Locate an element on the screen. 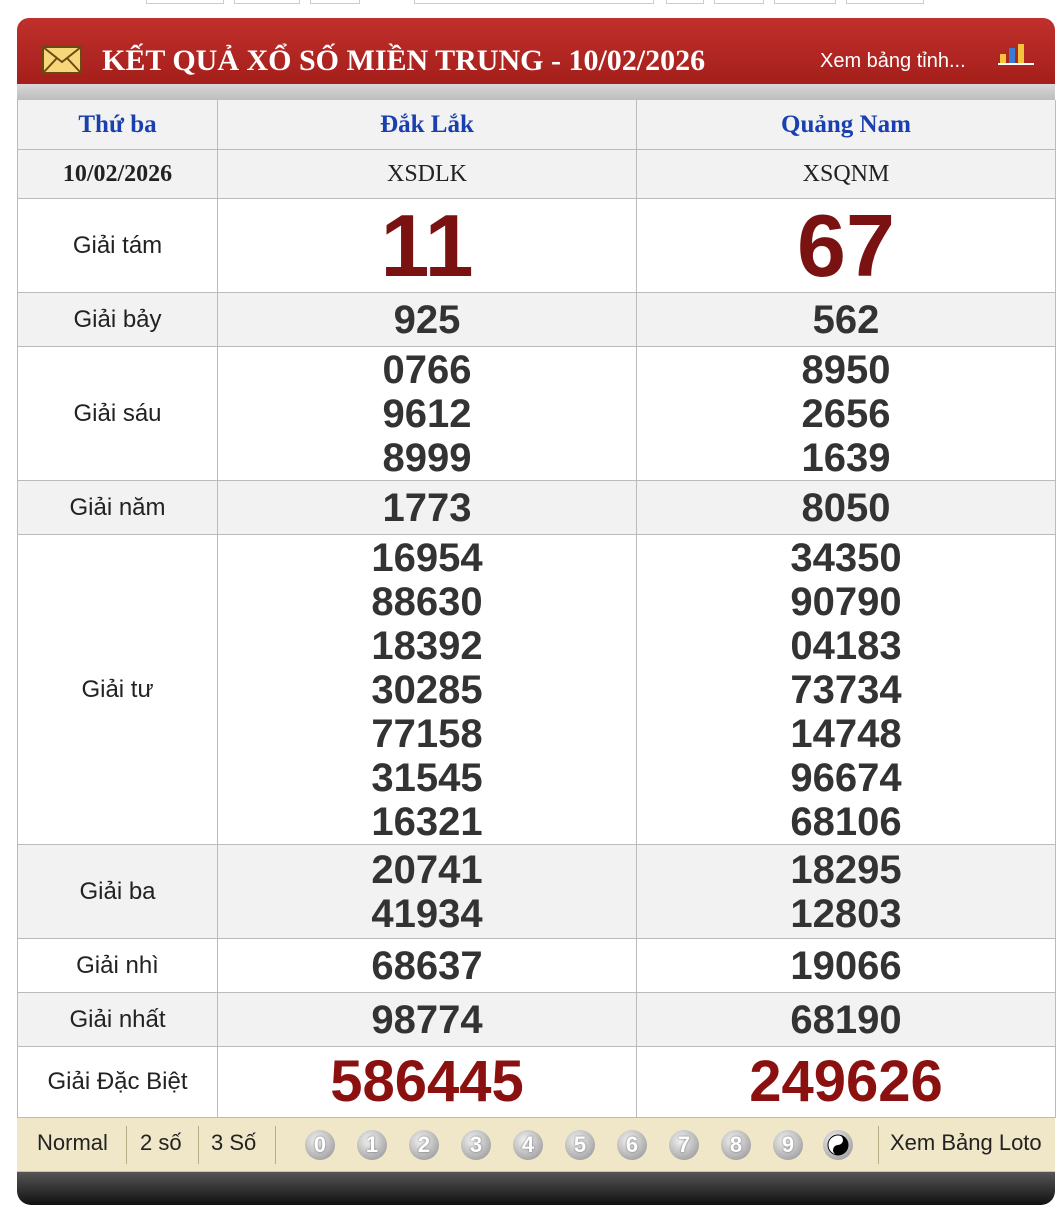  result-number: 20741 is located at coordinates (427, 869).